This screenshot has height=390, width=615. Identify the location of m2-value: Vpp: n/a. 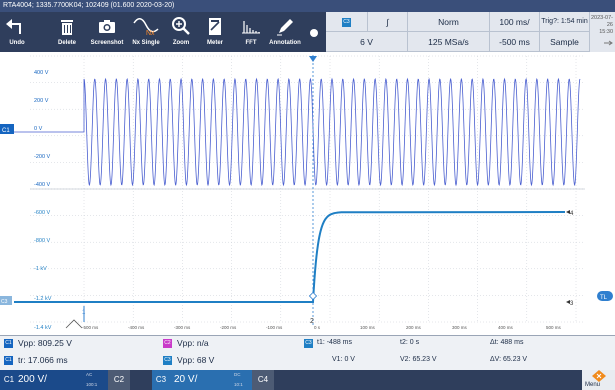
(193, 343).